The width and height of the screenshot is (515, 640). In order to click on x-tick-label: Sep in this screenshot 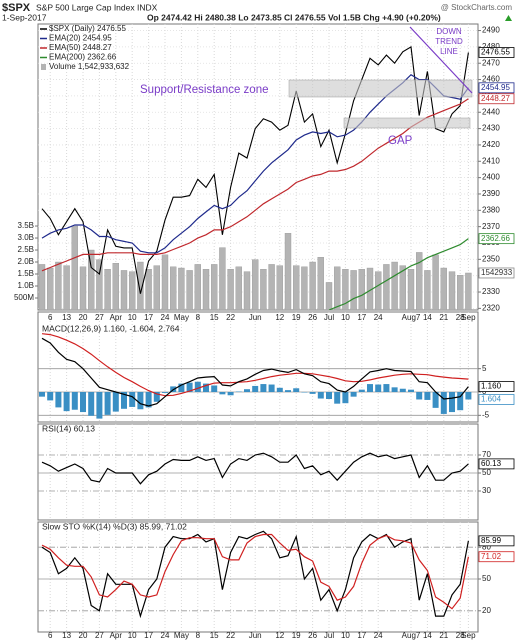, I will do `click(468, 317)`.